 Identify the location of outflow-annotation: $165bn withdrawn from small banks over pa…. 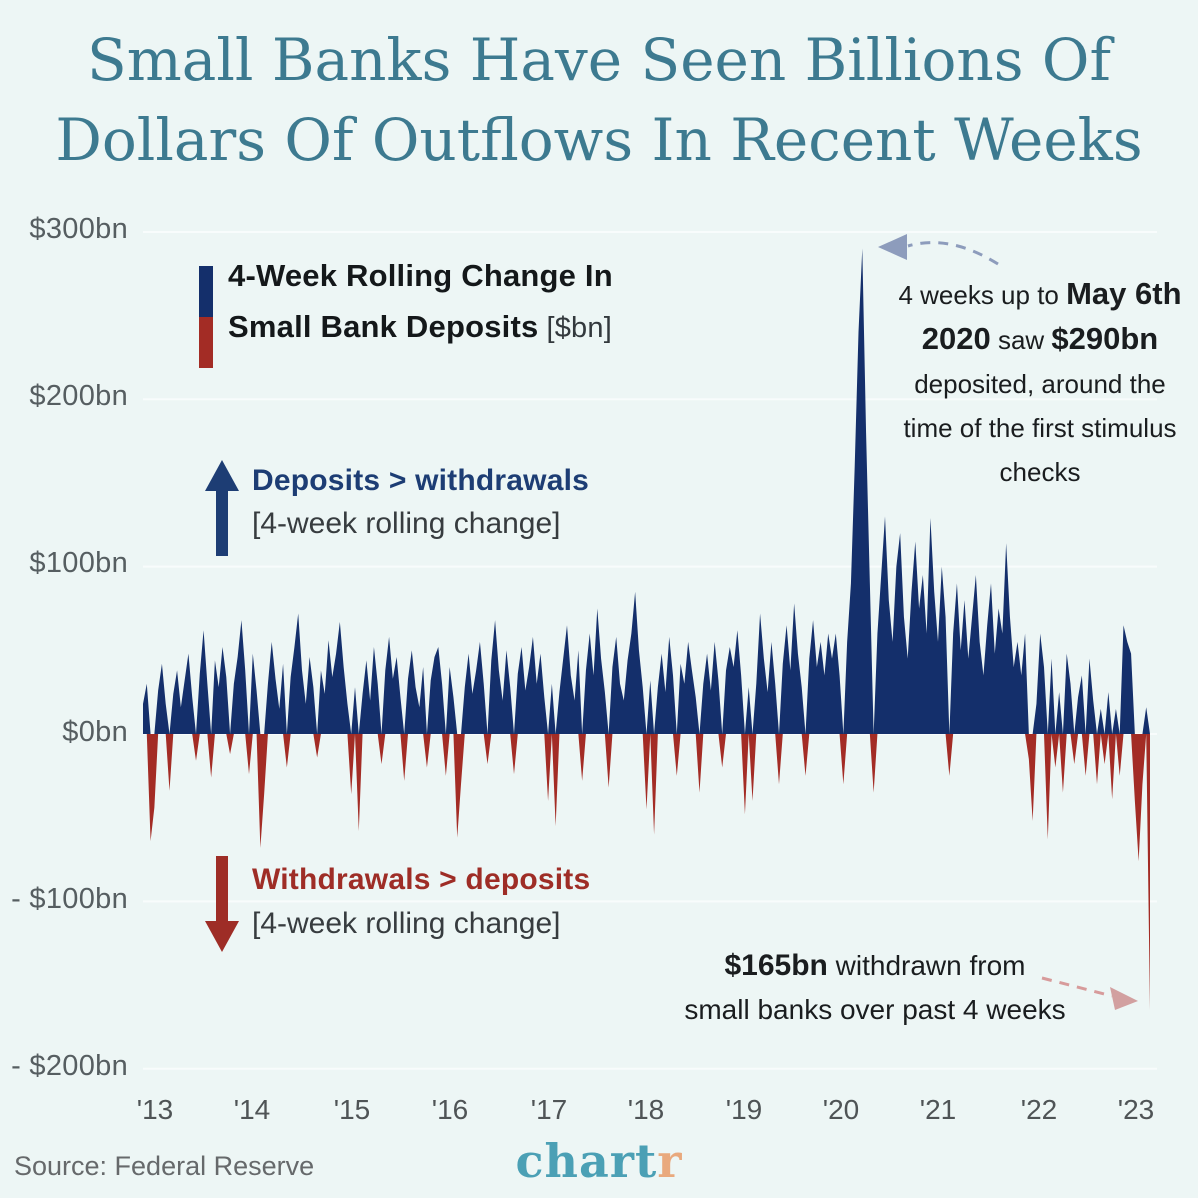
(875, 988).